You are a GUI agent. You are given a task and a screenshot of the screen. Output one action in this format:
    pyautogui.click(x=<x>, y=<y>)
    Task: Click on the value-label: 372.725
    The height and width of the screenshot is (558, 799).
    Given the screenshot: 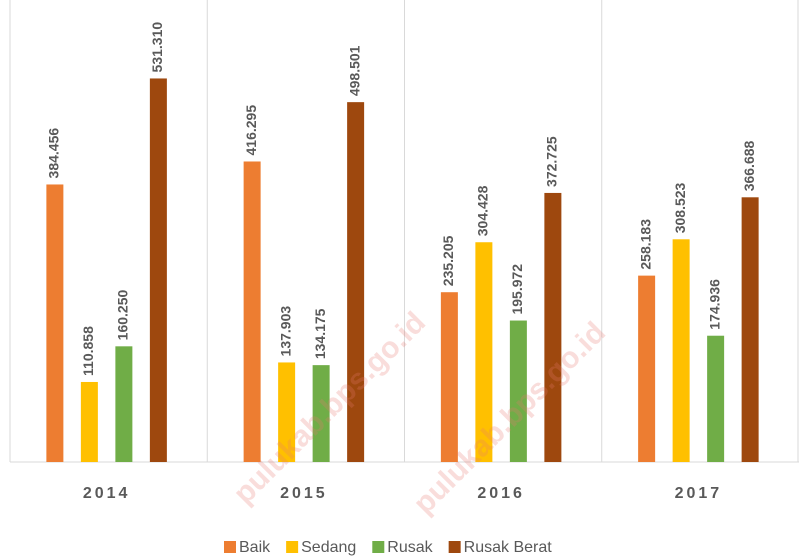 What is the action you would take?
    pyautogui.click(x=552, y=161)
    